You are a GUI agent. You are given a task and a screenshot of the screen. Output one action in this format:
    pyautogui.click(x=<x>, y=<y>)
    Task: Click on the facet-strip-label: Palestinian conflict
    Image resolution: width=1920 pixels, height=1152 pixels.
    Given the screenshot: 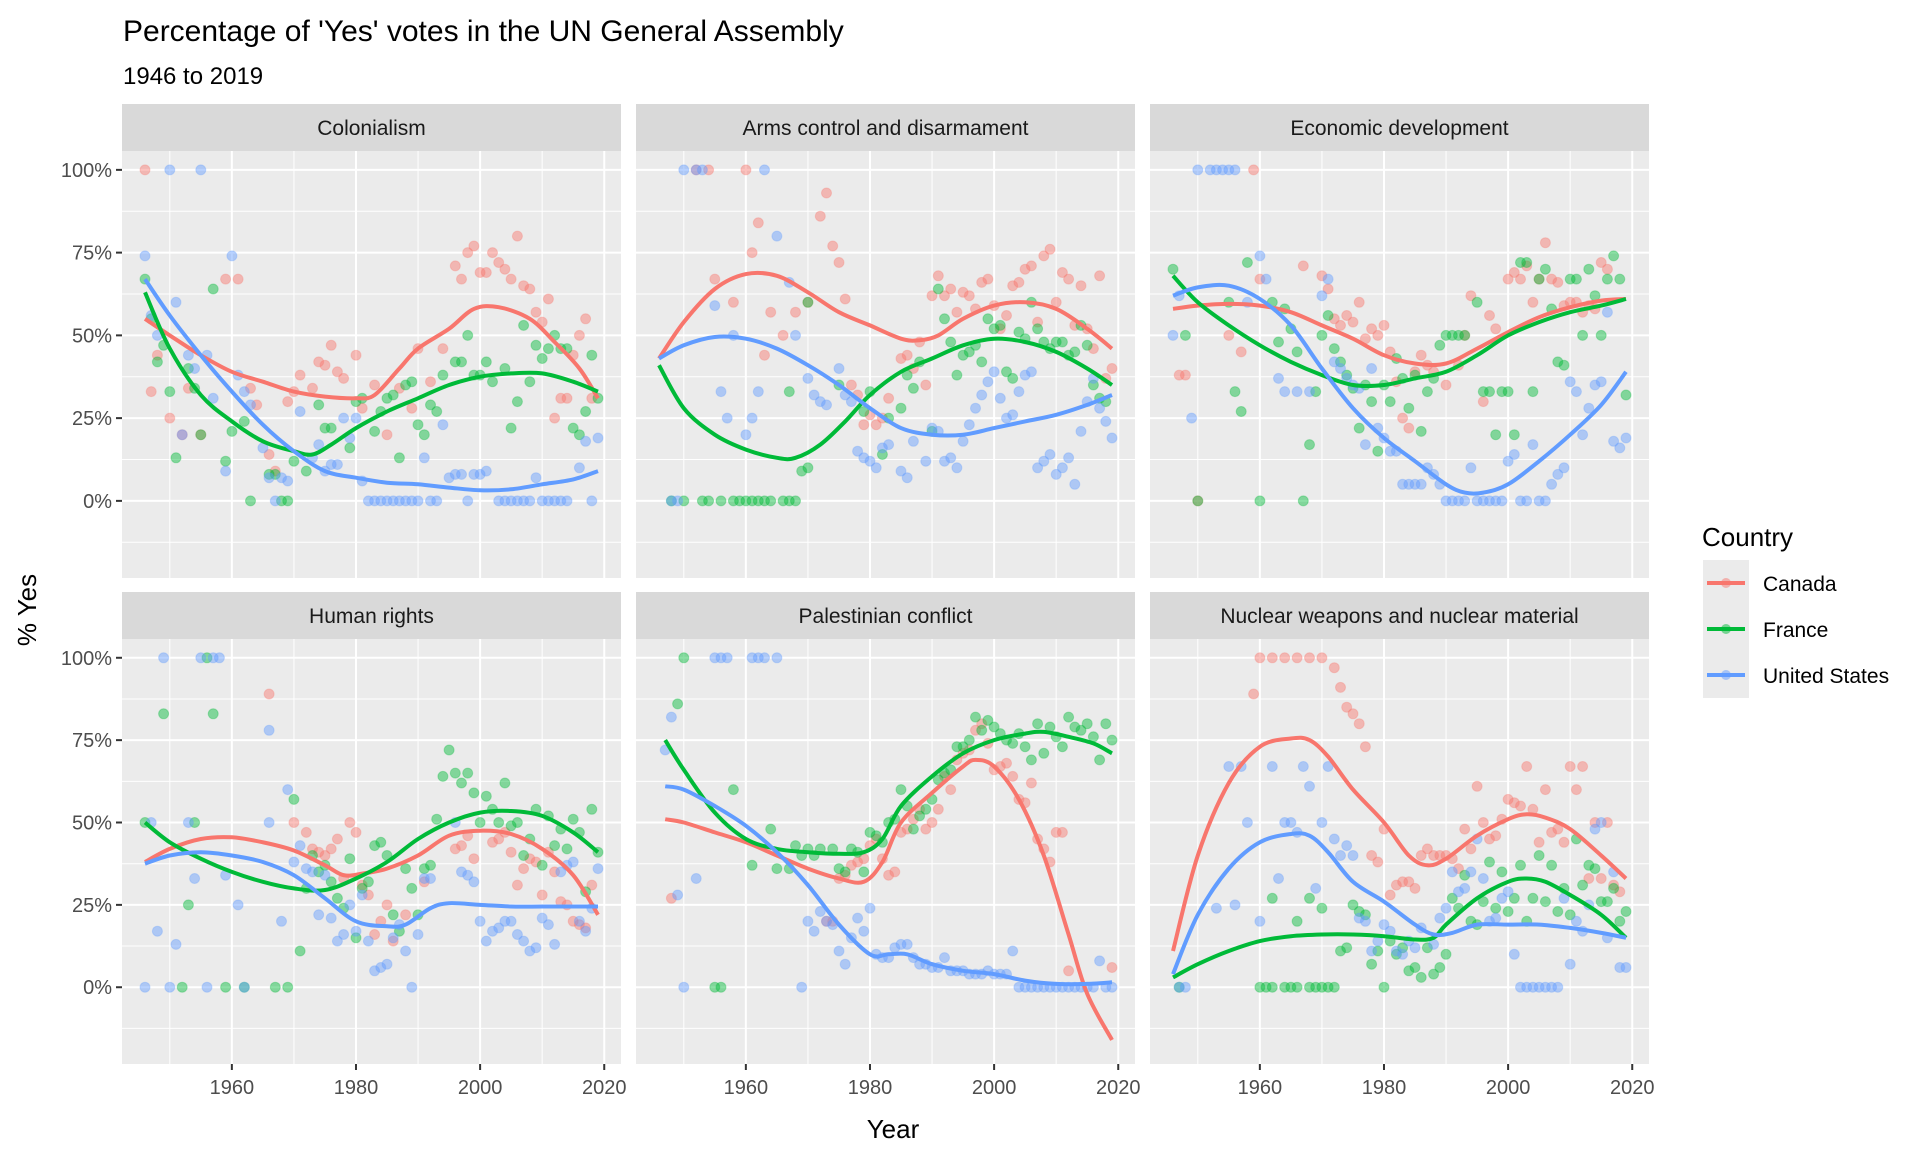 What is the action you would take?
    pyautogui.click(x=886, y=616)
    